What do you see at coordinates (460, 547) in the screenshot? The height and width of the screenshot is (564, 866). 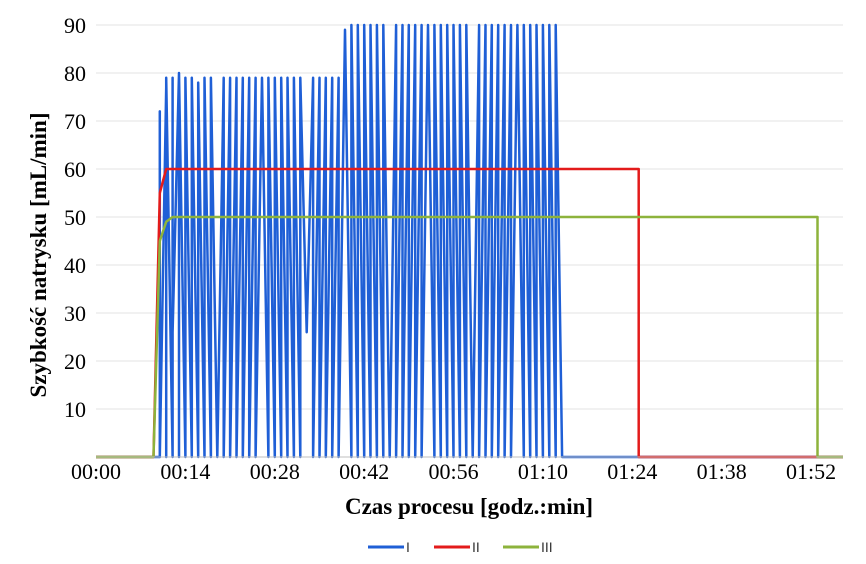 I see `legend: I II III` at bounding box center [460, 547].